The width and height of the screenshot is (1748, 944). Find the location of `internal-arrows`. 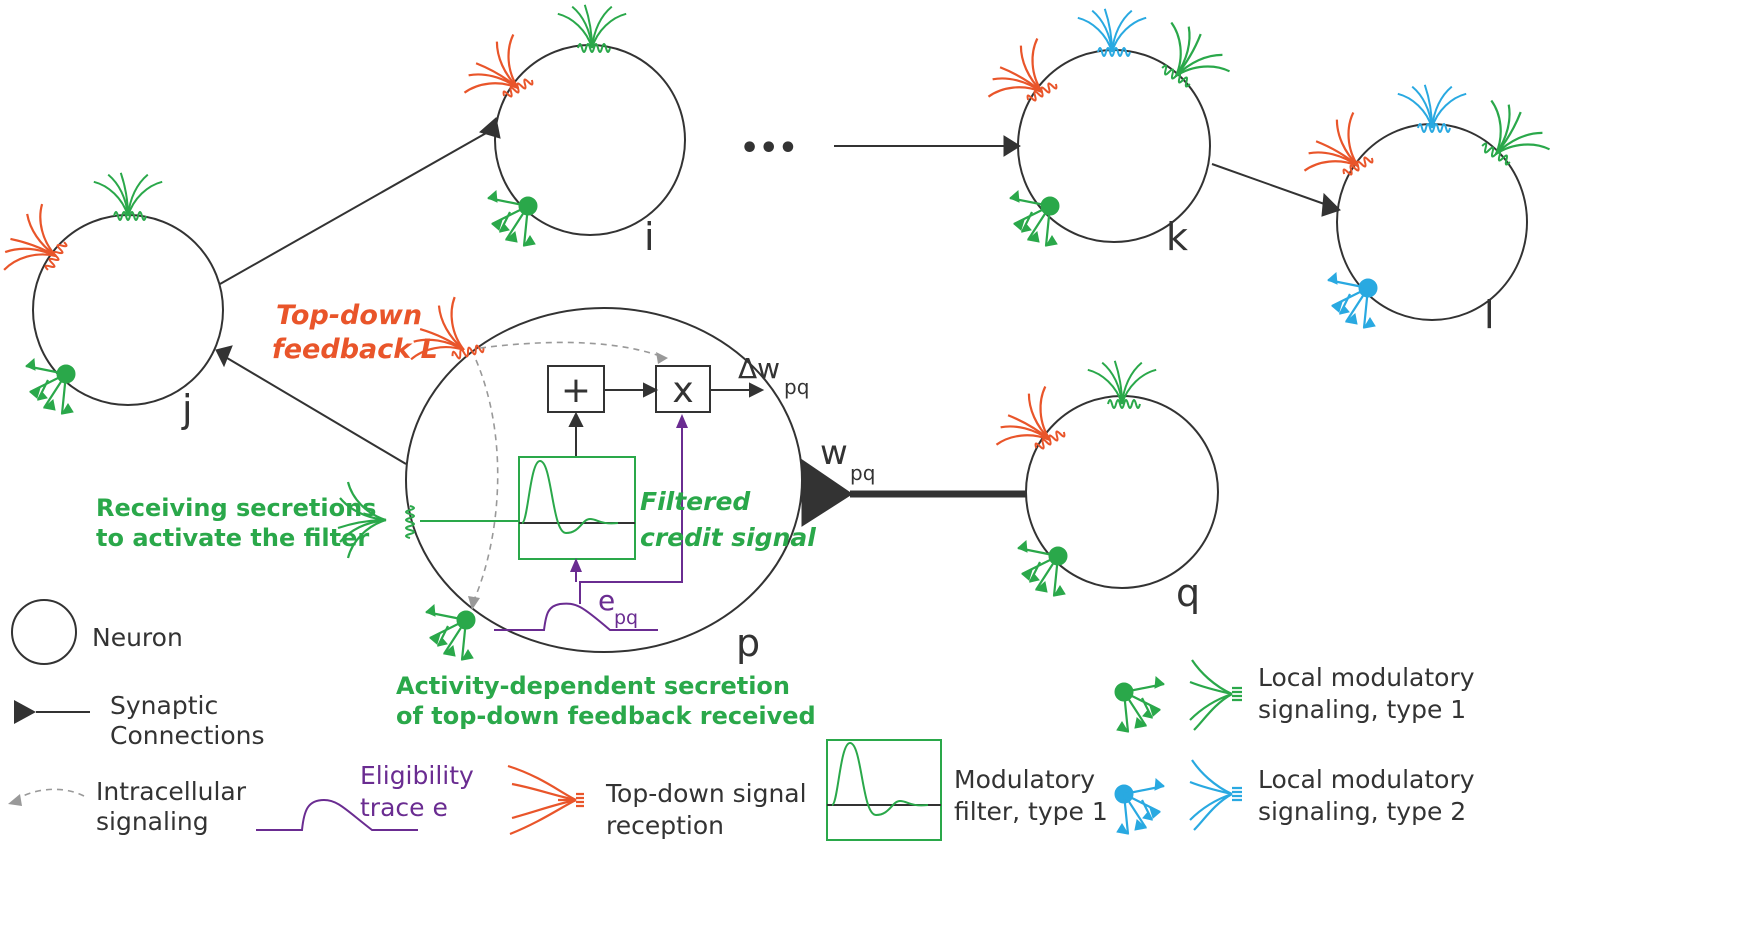

internal-arrows is located at coordinates (666, 419).